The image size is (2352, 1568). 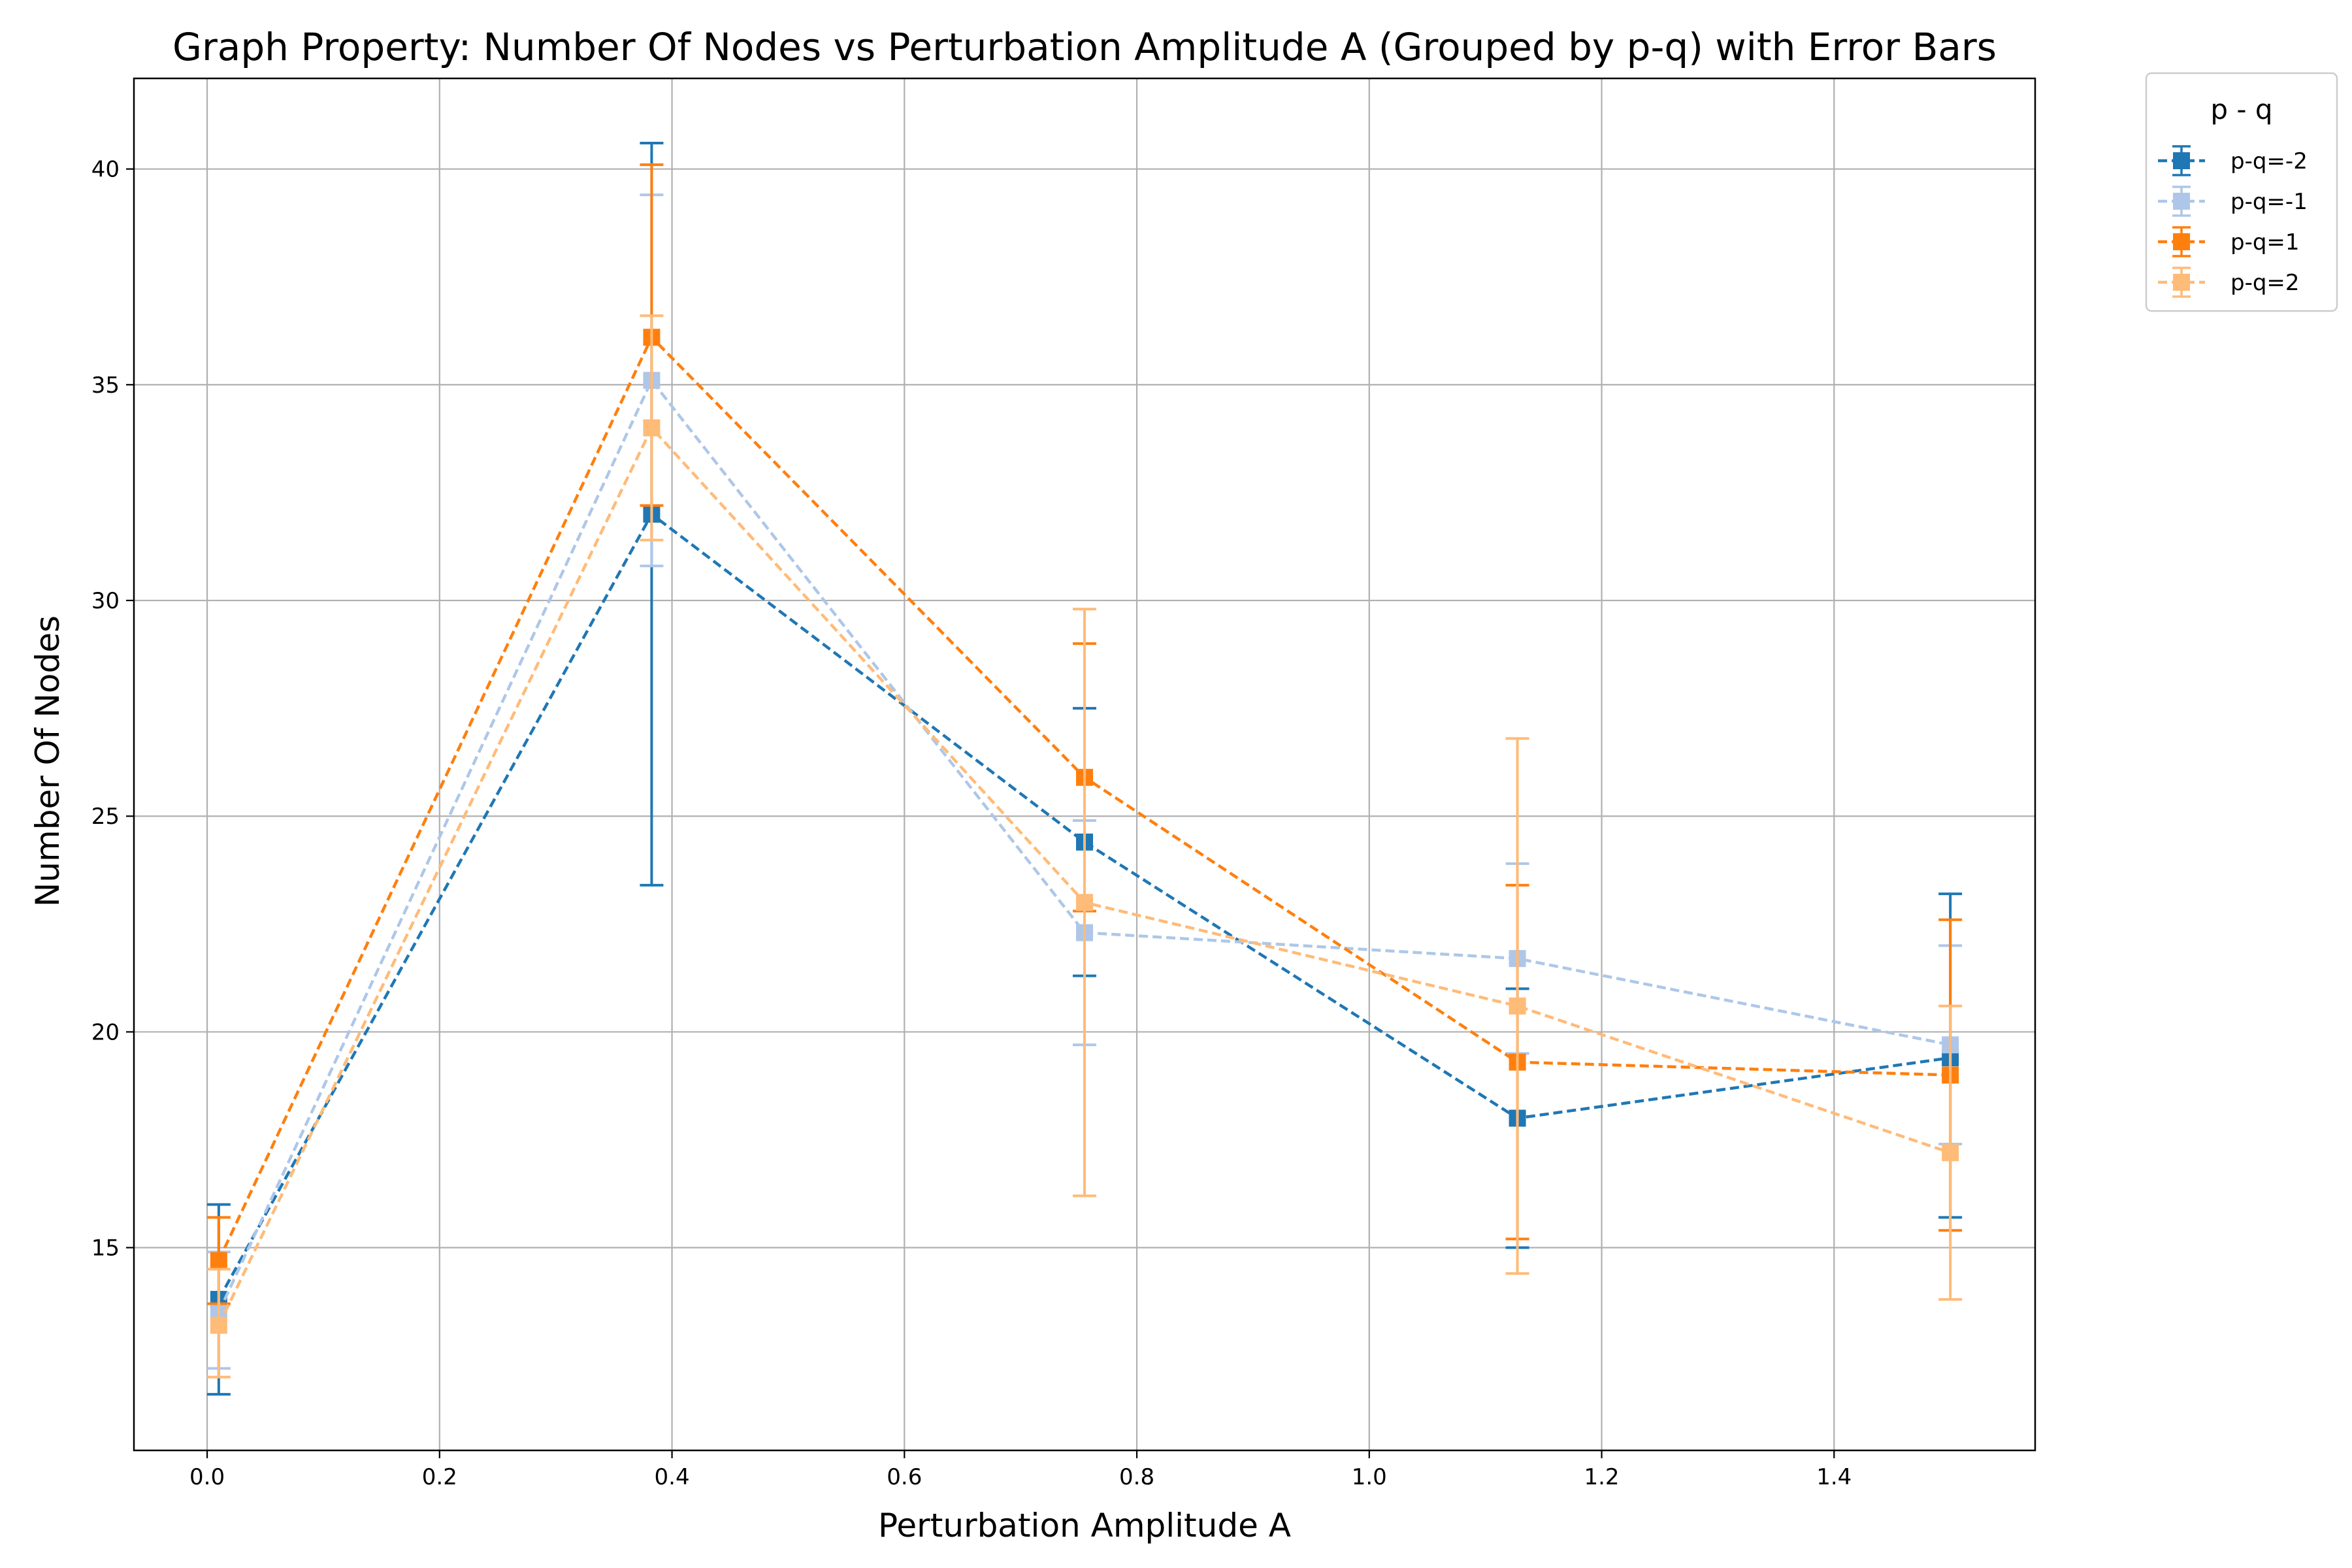 I want to click on y-axis-label: Number Of Nodes, so click(x=48, y=761).